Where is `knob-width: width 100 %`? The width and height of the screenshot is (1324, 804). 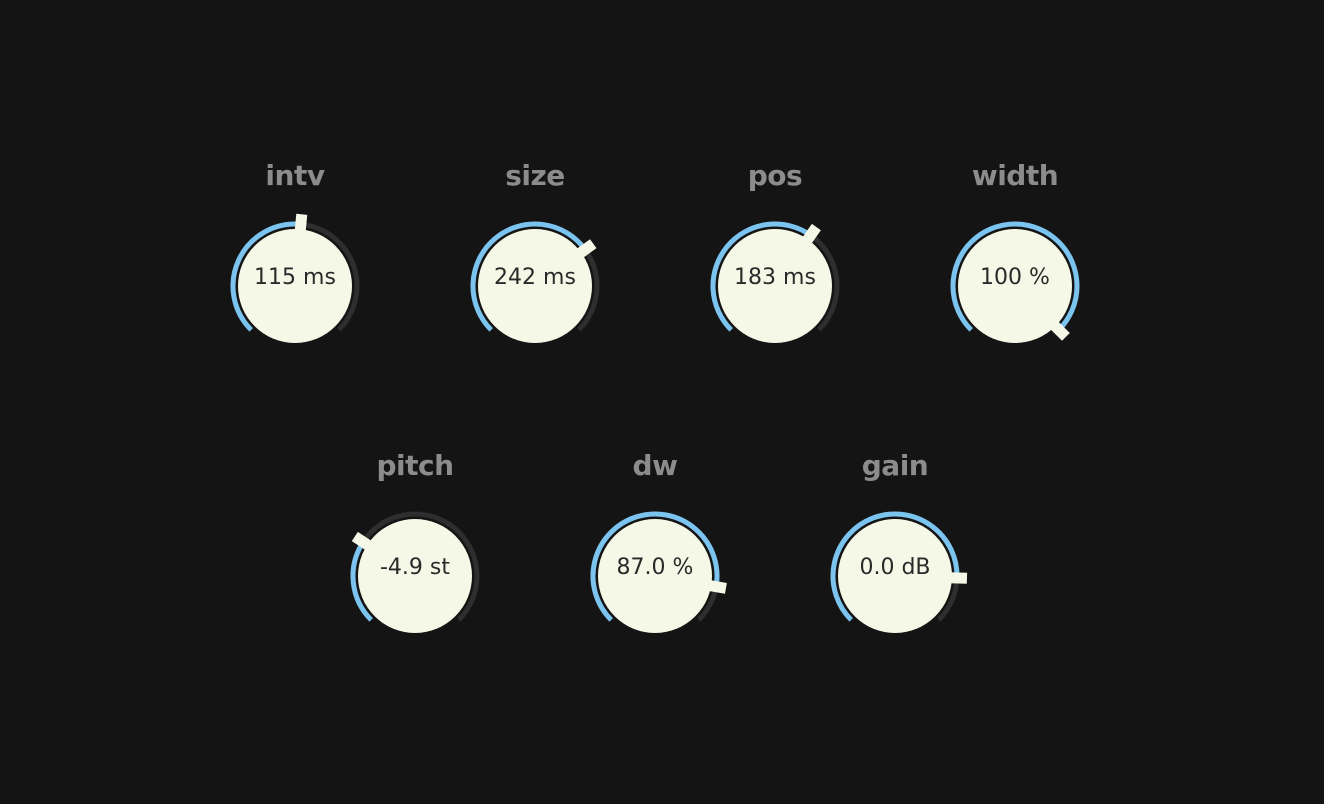
knob-width: width 100 % is located at coordinates (1015, 258).